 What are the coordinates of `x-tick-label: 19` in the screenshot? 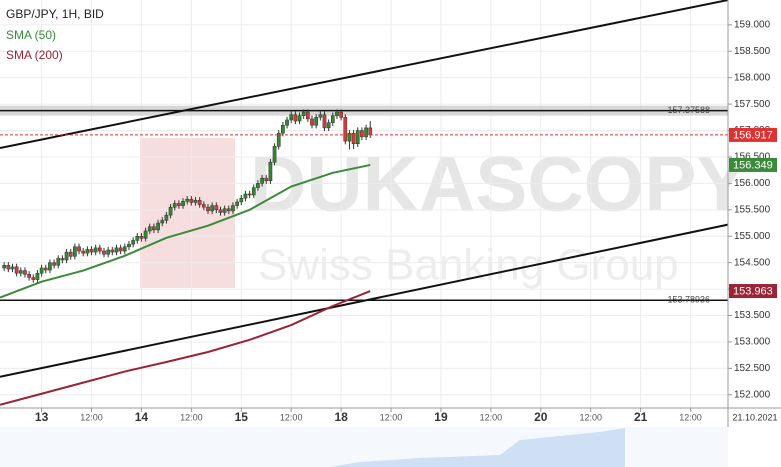 It's located at (441, 417).